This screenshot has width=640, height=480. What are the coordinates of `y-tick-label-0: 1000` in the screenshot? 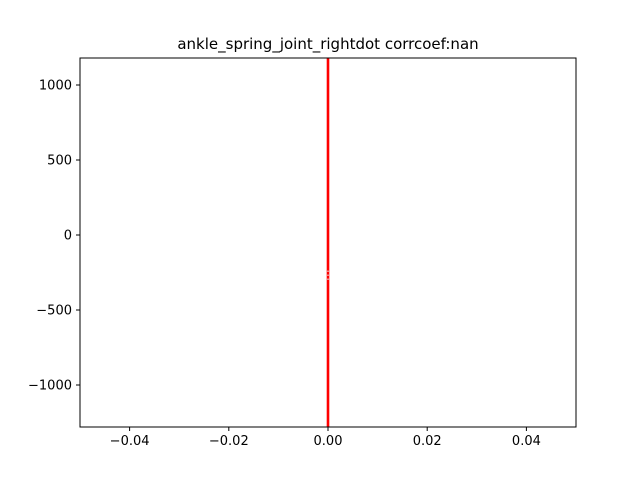 It's located at (55, 86).